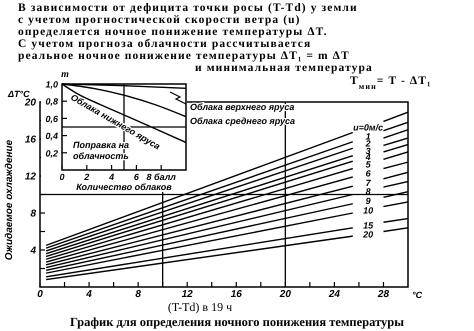 The height and width of the screenshot is (331, 474). I want to click on text: T$_{мин}$= T - ΔT₁, so click(391, 82).